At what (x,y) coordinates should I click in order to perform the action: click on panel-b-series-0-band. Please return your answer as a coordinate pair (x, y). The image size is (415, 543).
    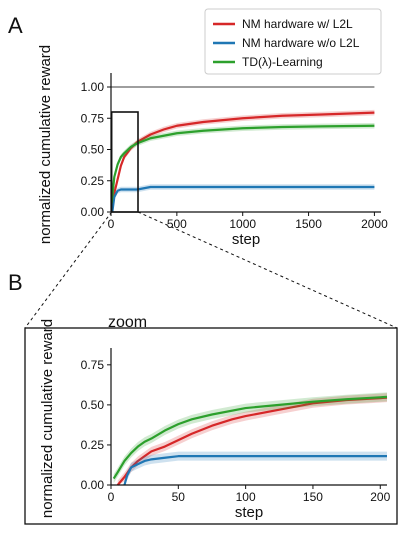
    Looking at the image, I should click on (252, 439).